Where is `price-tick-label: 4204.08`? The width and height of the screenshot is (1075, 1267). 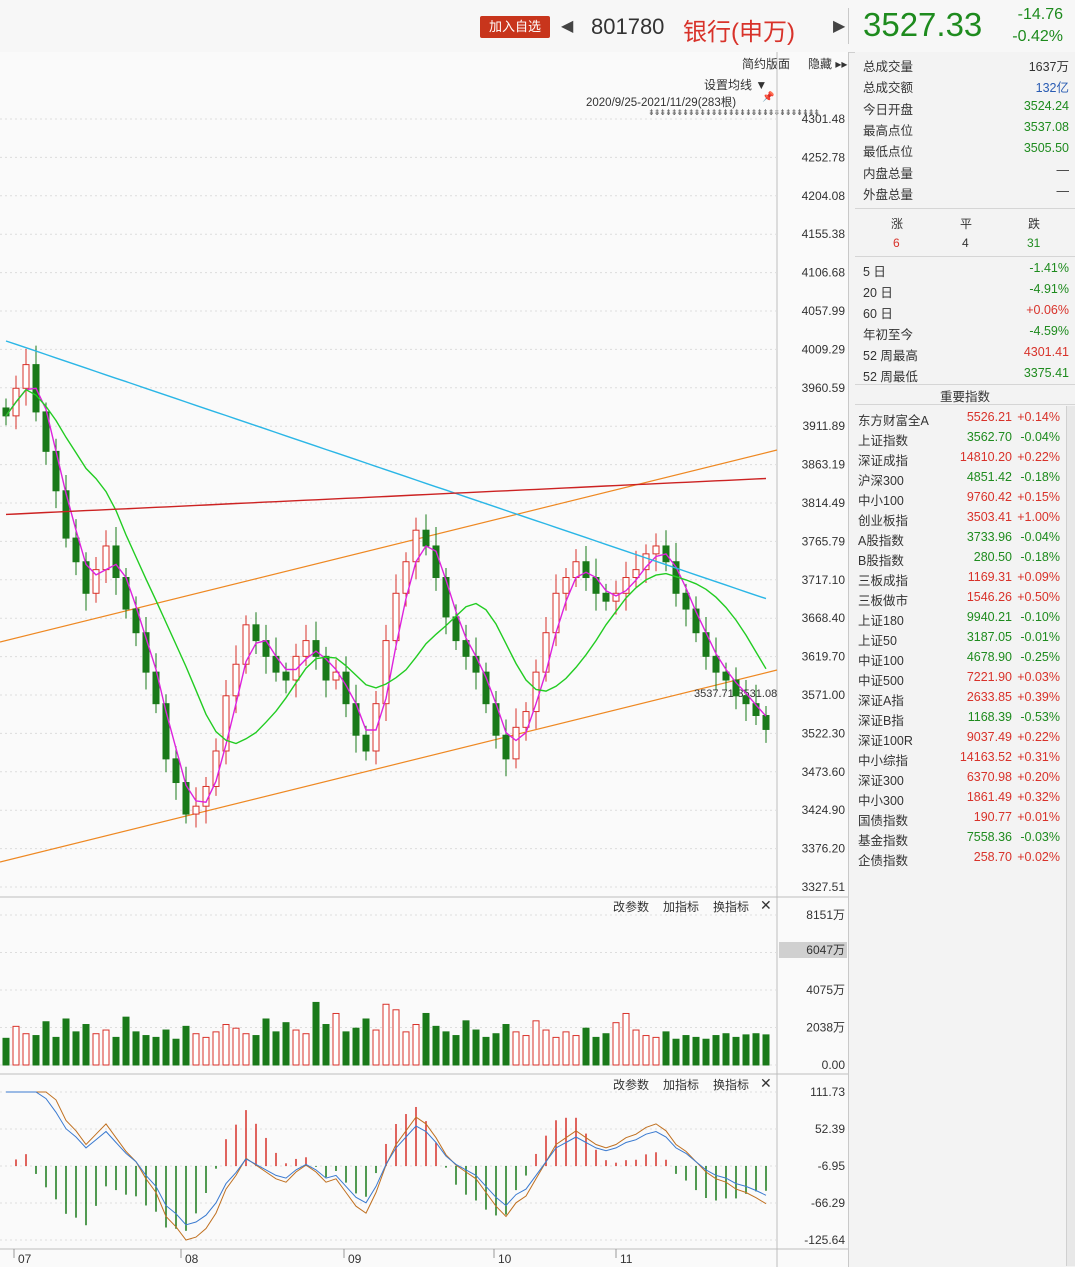
price-tick-label: 4204.08 is located at coordinates (824, 196).